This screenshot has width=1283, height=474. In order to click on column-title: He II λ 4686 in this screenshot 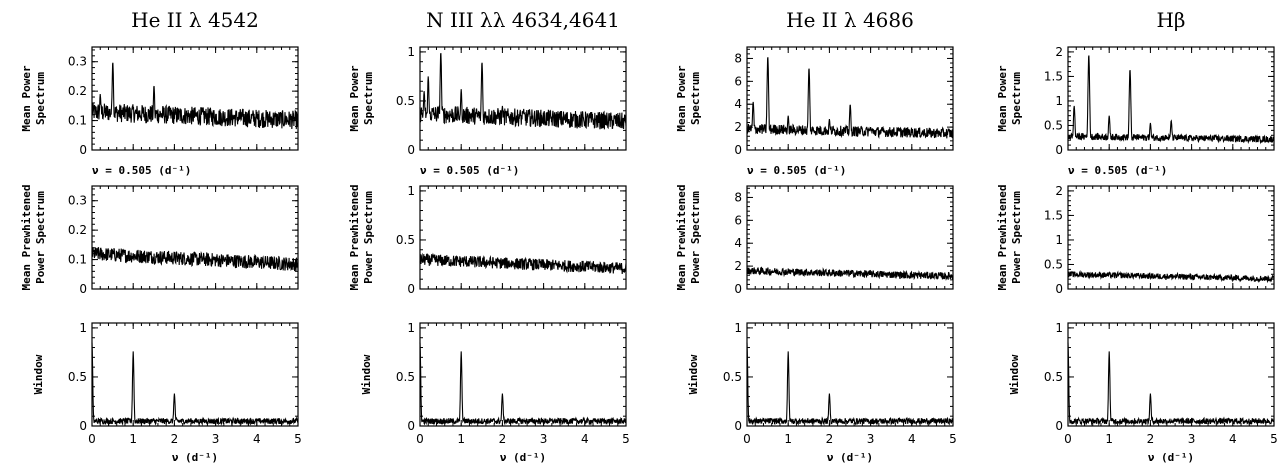, I will do `click(850, 20)`.